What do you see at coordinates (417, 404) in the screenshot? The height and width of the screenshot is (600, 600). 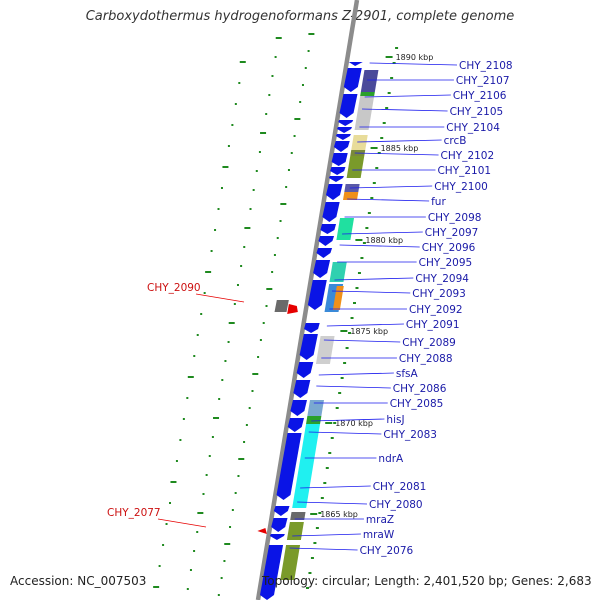 I see `gene-label: CHY_2085` at bounding box center [417, 404].